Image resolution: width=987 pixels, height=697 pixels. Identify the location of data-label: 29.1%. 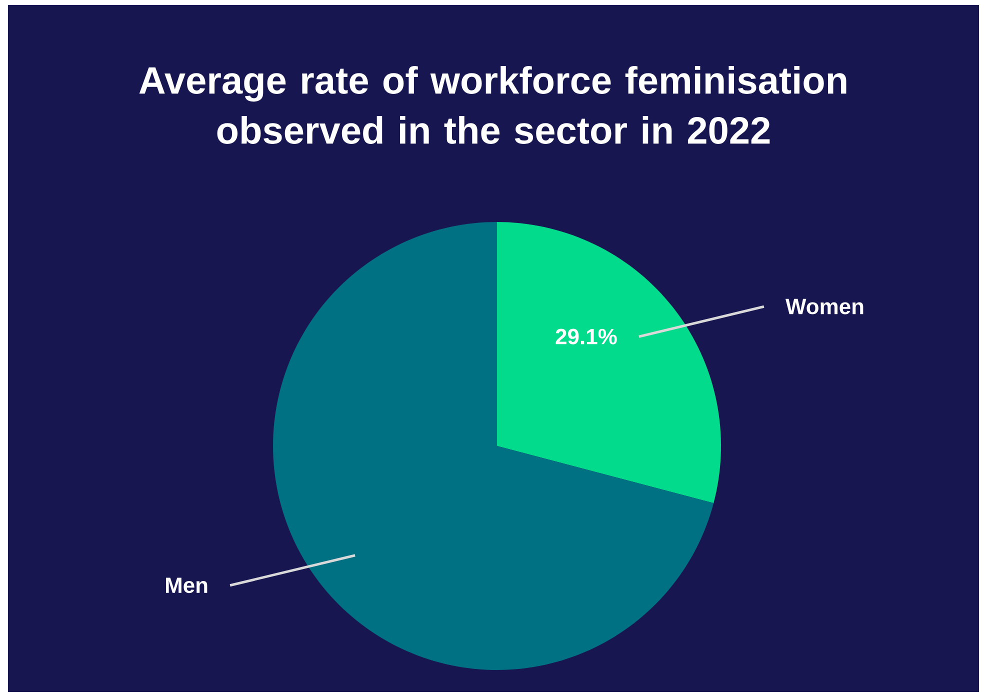
(586, 336).